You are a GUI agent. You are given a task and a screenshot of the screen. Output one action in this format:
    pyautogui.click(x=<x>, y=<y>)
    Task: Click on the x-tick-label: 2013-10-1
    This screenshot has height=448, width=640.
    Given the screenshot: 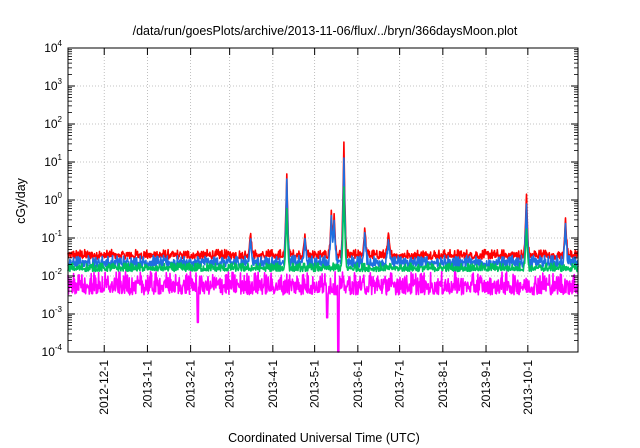 What is the action you would take?
    pyautogui.click(x=528, y=387)
    